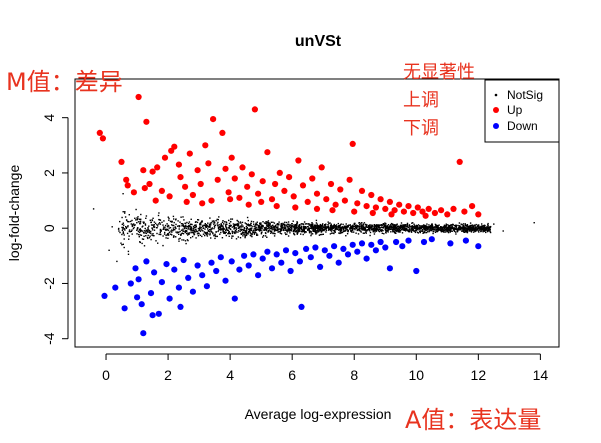 The width and height of the screenshot is (601, 443). What do you see at coordinates (416, 375) in the screenshot?
I see `x-tick-label: 10` at bounding box center [416, 375].